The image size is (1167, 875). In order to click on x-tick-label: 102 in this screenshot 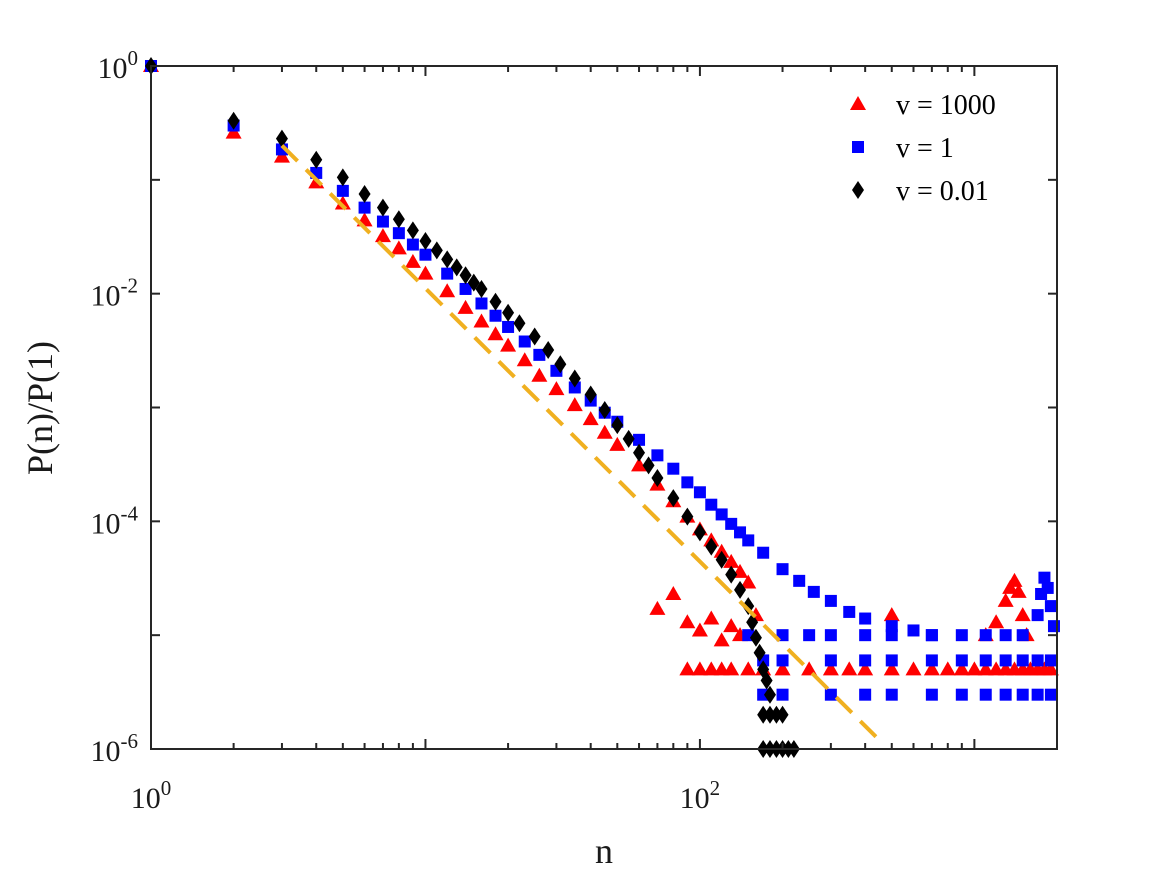, I will do `click(700, 795)`.